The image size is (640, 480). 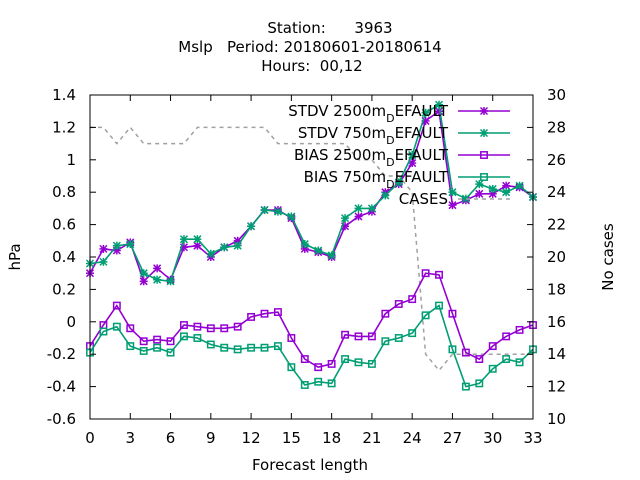 I want to click on y-tick-label: 1, so click(x=71, y=160).